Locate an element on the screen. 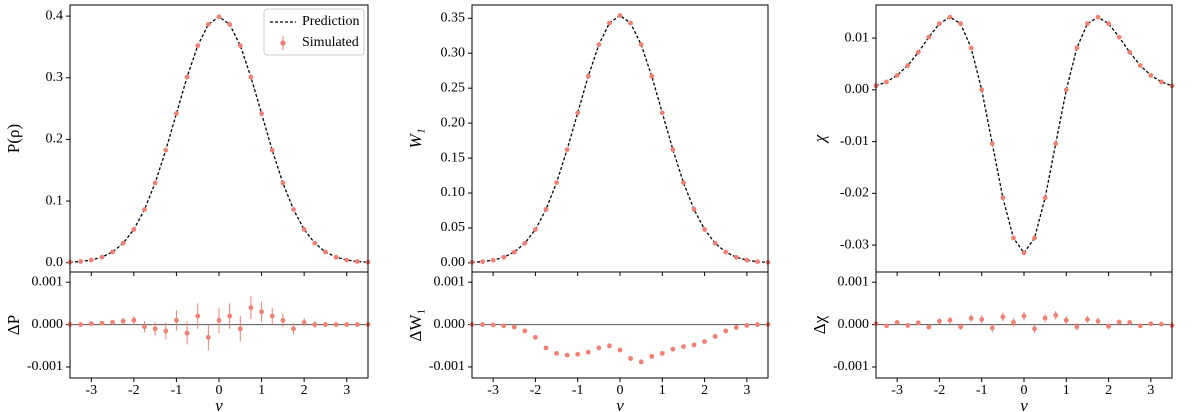  legend-label: Prediction is located at coordinates (331, 21).